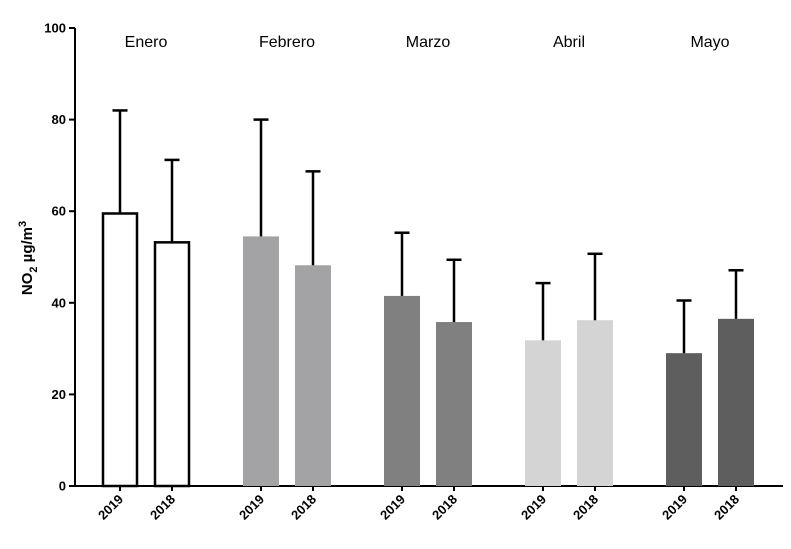  Describe the element at coordinates (418, 507) in the screenshot. I see `category-labels: 2019 2018 2019 2018 2019 2018 2019 2018 2019 2018` at that location.